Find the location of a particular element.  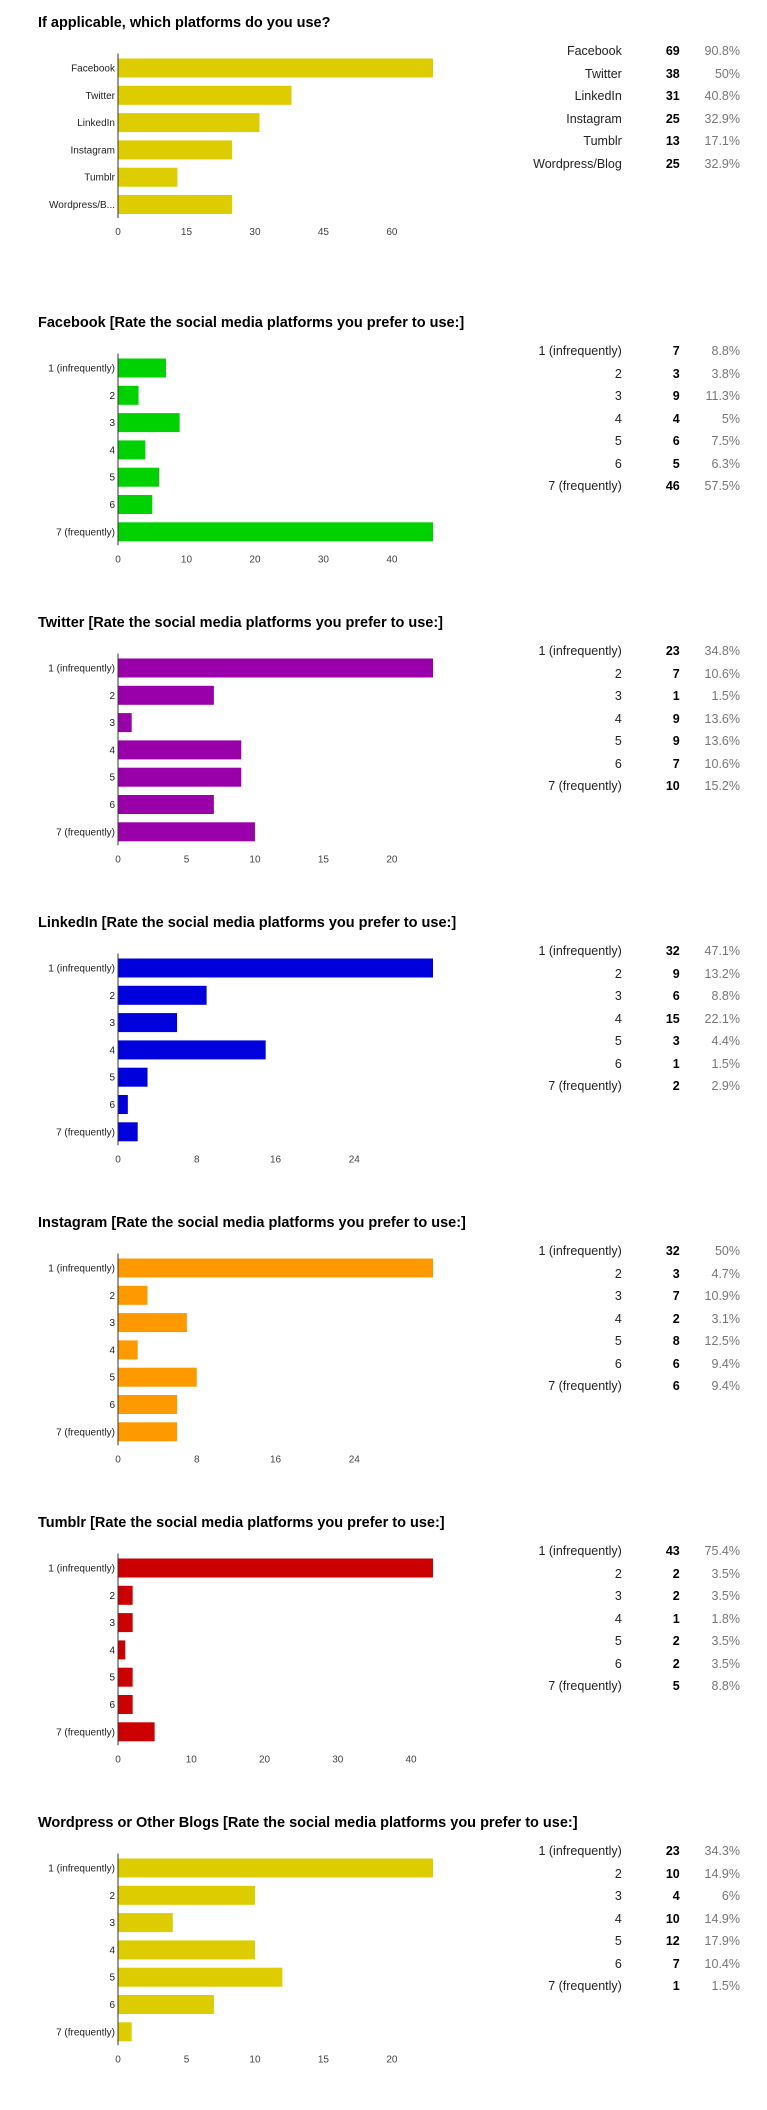

stats-row: 5 9 13.6% is located at coordinates (590, 741).